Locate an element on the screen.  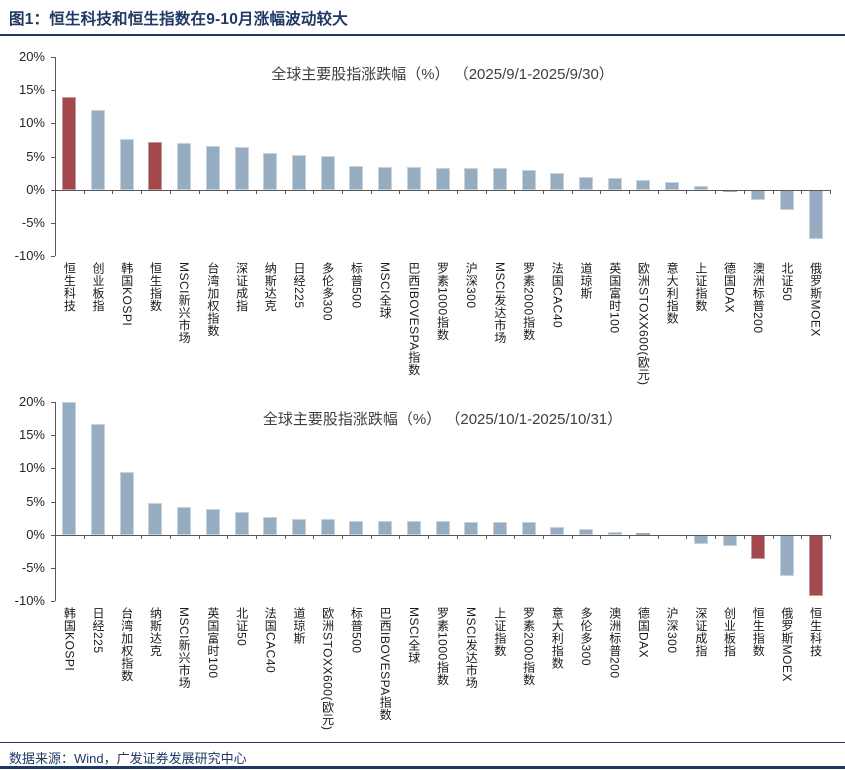
y-axis-label: 5% is located at coordinates (35, 501).